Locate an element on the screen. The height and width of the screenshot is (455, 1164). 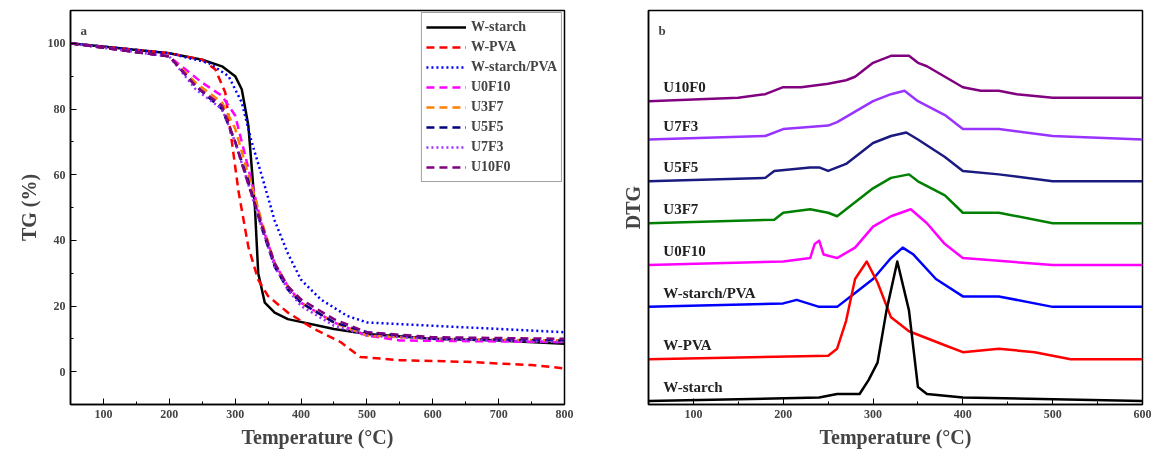
legend-label: U7F3 is located at coordinates (487, 147).